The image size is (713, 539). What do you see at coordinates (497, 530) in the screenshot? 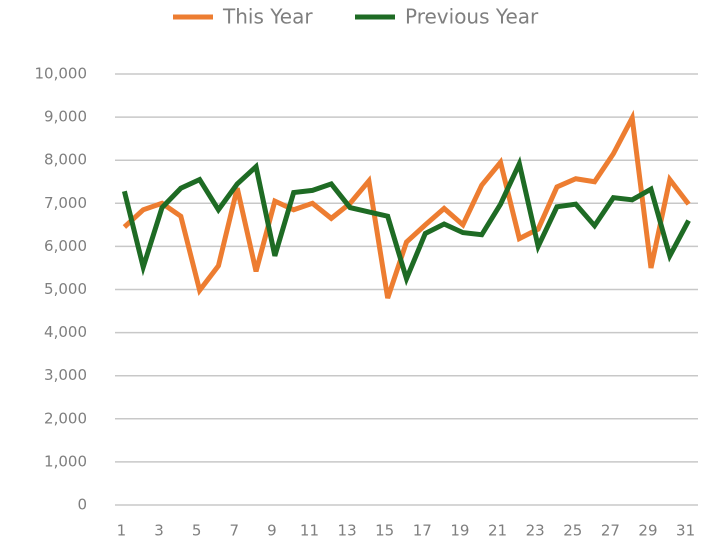
I see `x-tick-label: 21` at bounding box center [497, 530].